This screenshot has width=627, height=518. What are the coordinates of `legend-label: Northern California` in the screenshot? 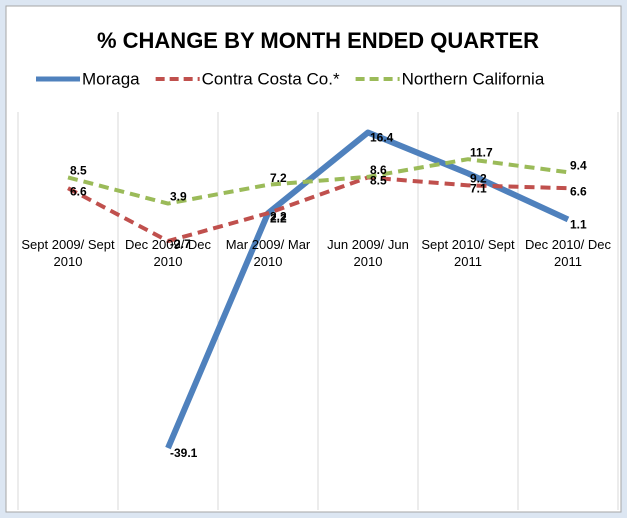 It's located at (473, 78).